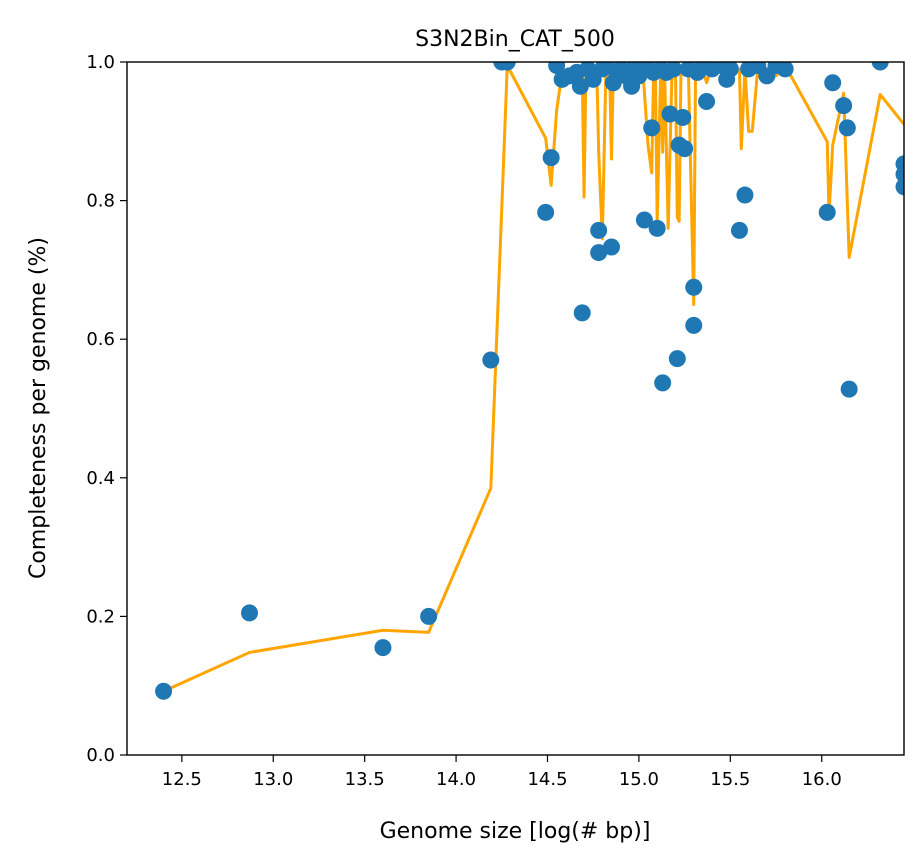  Describe the element at coordinates (502, 772) in the screenshot. I see `x-axis-ticks: 12.5 13.0 13.5 14.0 14.5 15.0 15.5 16.0` at that location.